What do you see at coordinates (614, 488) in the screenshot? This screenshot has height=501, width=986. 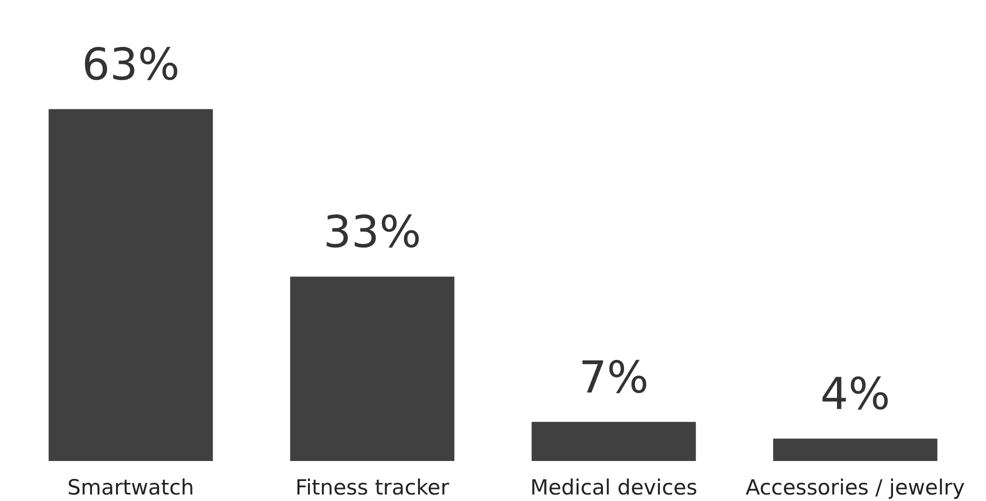 I see `x-tick-label: Medical devices` at bounding box center [614, 488].